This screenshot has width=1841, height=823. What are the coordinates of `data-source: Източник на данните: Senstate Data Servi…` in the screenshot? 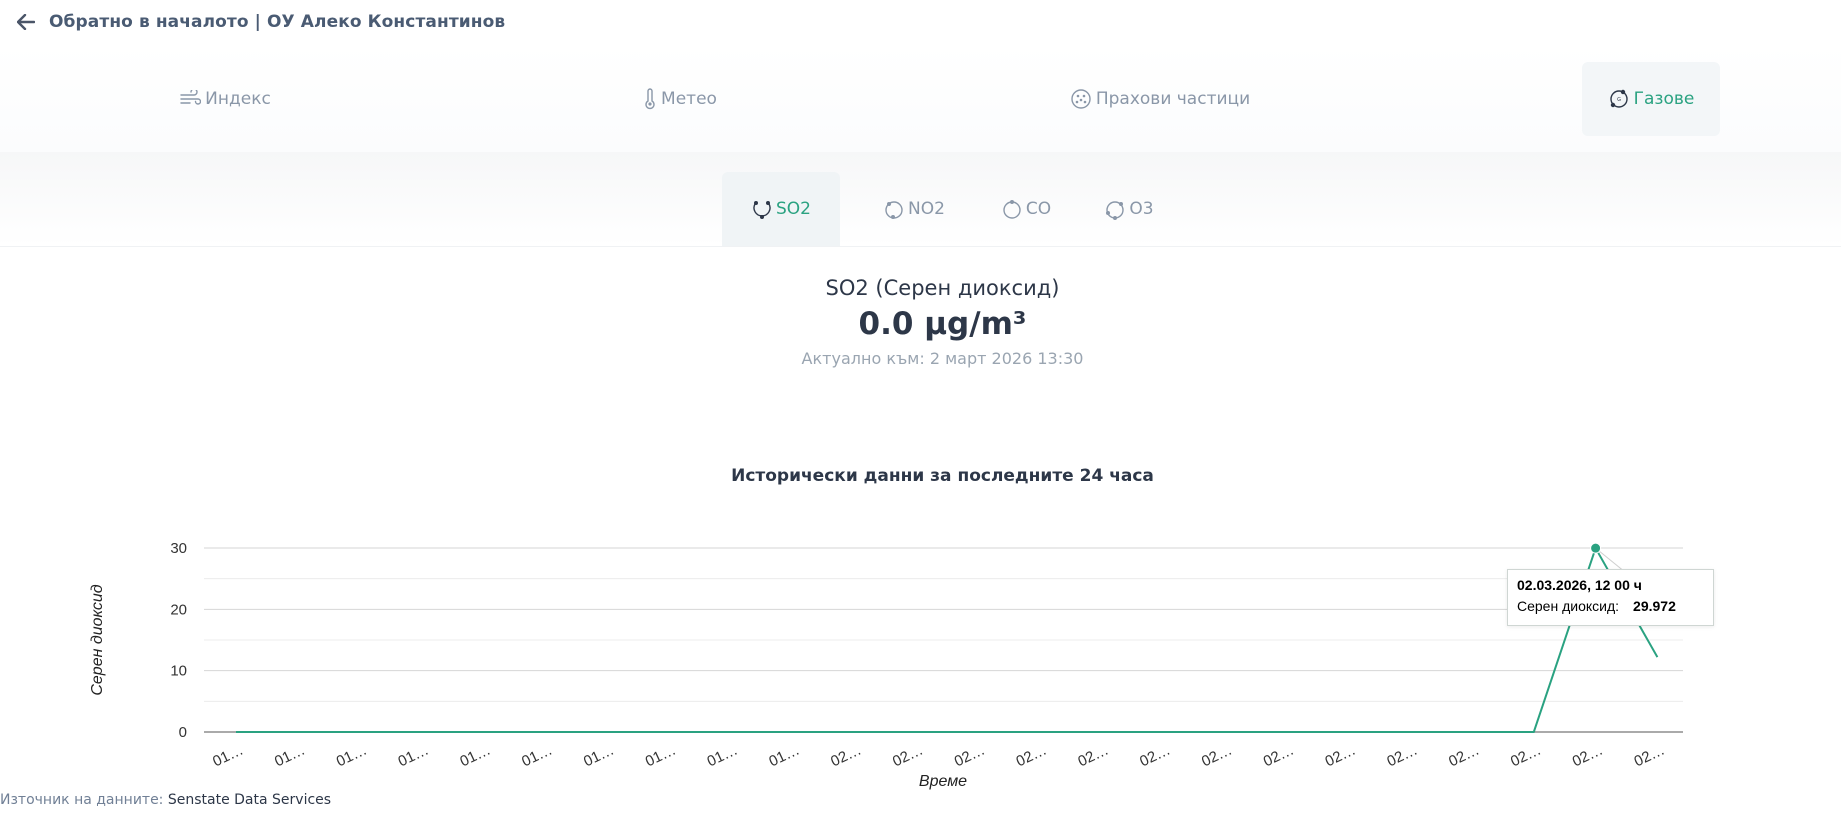 It's located at (165, 800).